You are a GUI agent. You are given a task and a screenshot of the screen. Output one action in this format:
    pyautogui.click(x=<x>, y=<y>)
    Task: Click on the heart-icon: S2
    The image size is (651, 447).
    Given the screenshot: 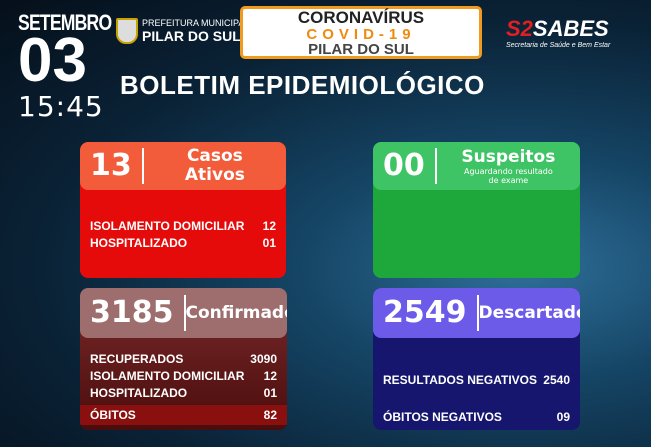 What is the action you would take?
    pyautogui.click(x=519, y=28)
    